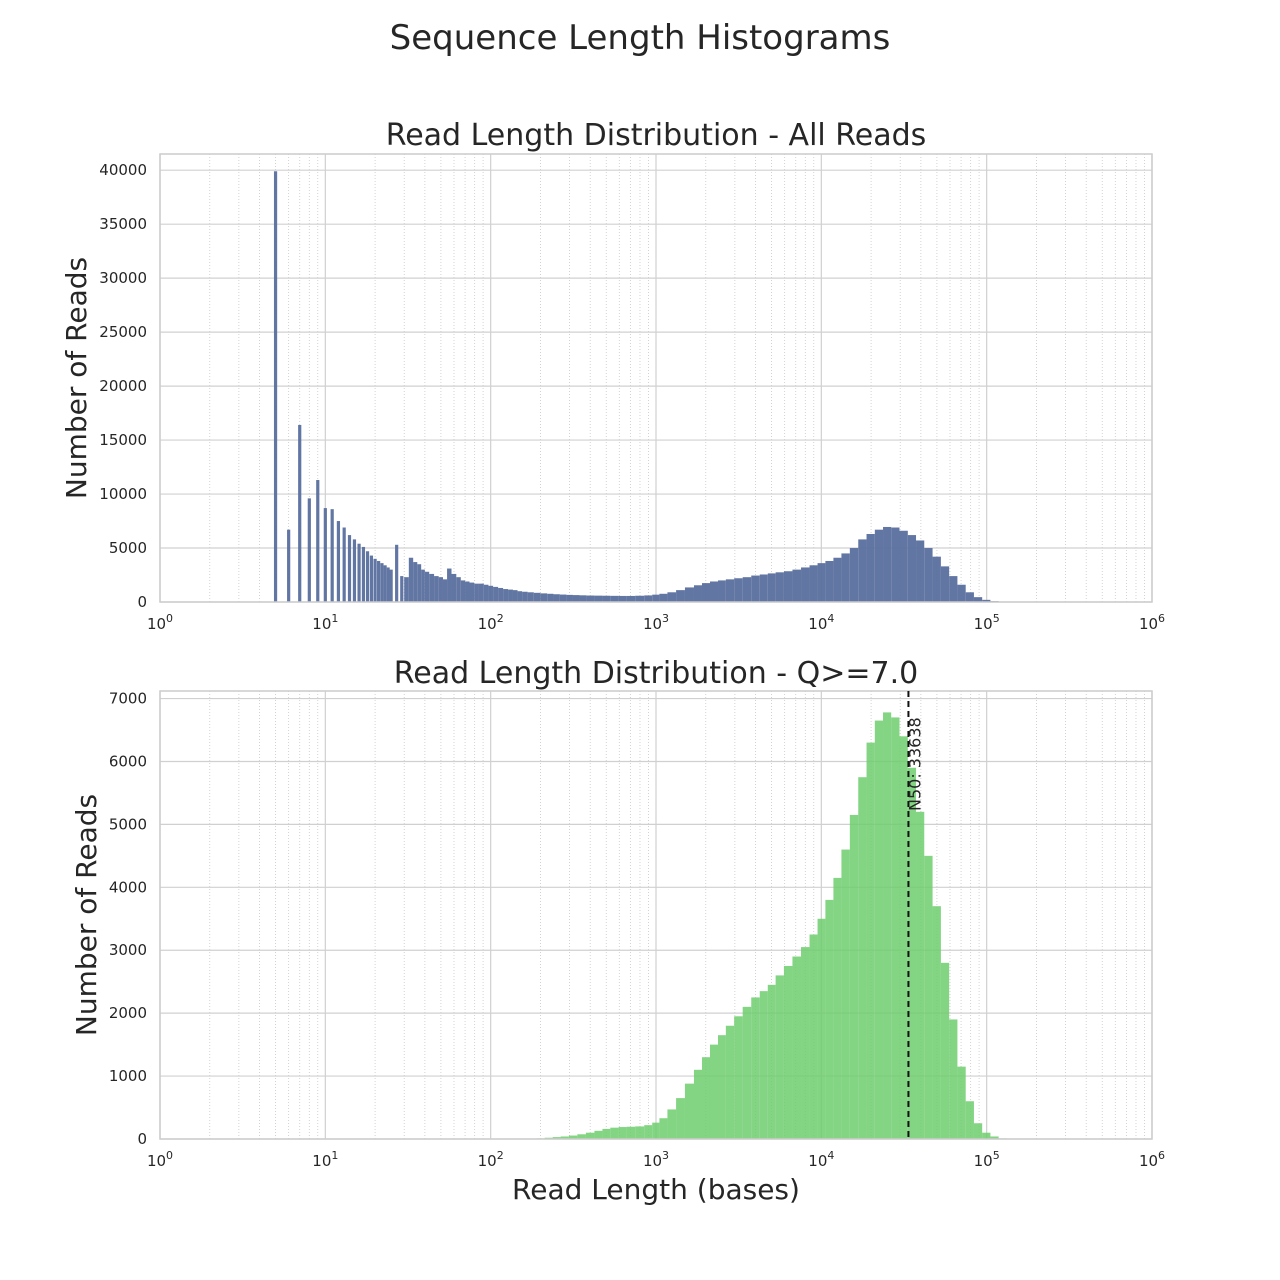 The height and width of the screenshot is (1280, 1280). Describe the element at coordinates (123, 386) in the screenshot. I see `y-tick-label: 20000` at that location.